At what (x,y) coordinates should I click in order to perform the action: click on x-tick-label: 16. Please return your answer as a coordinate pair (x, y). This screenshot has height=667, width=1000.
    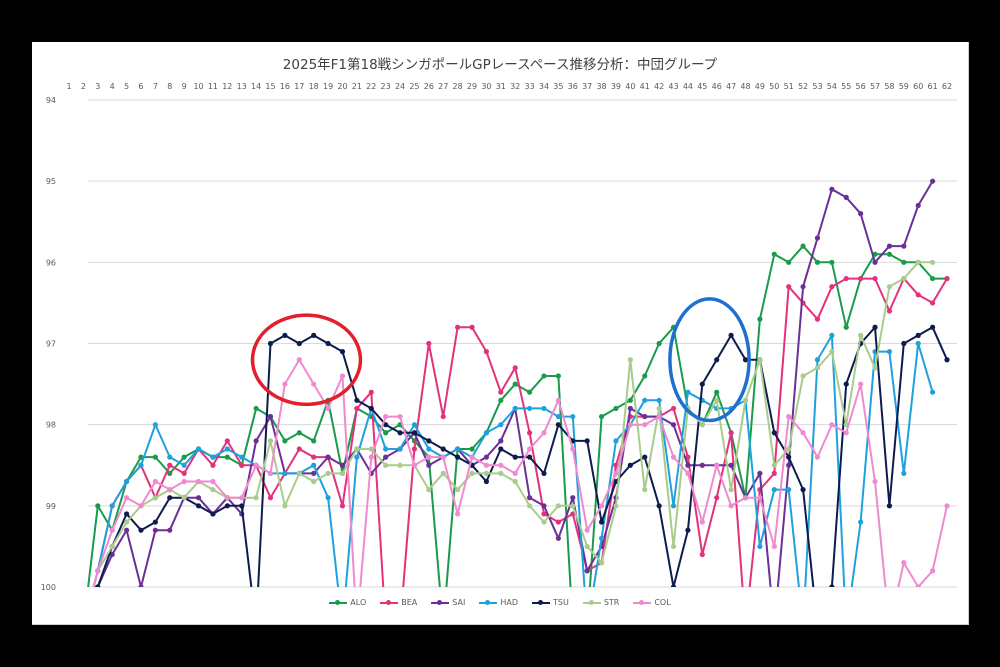
    Looking at the image, I should click on (285, 86).